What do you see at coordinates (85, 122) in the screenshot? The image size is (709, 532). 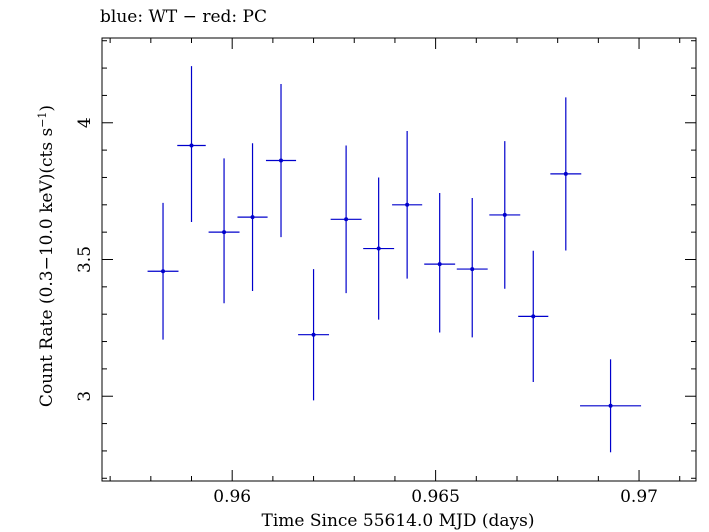 I see `y-tick-label: 4` at bounding box center [85, 122].